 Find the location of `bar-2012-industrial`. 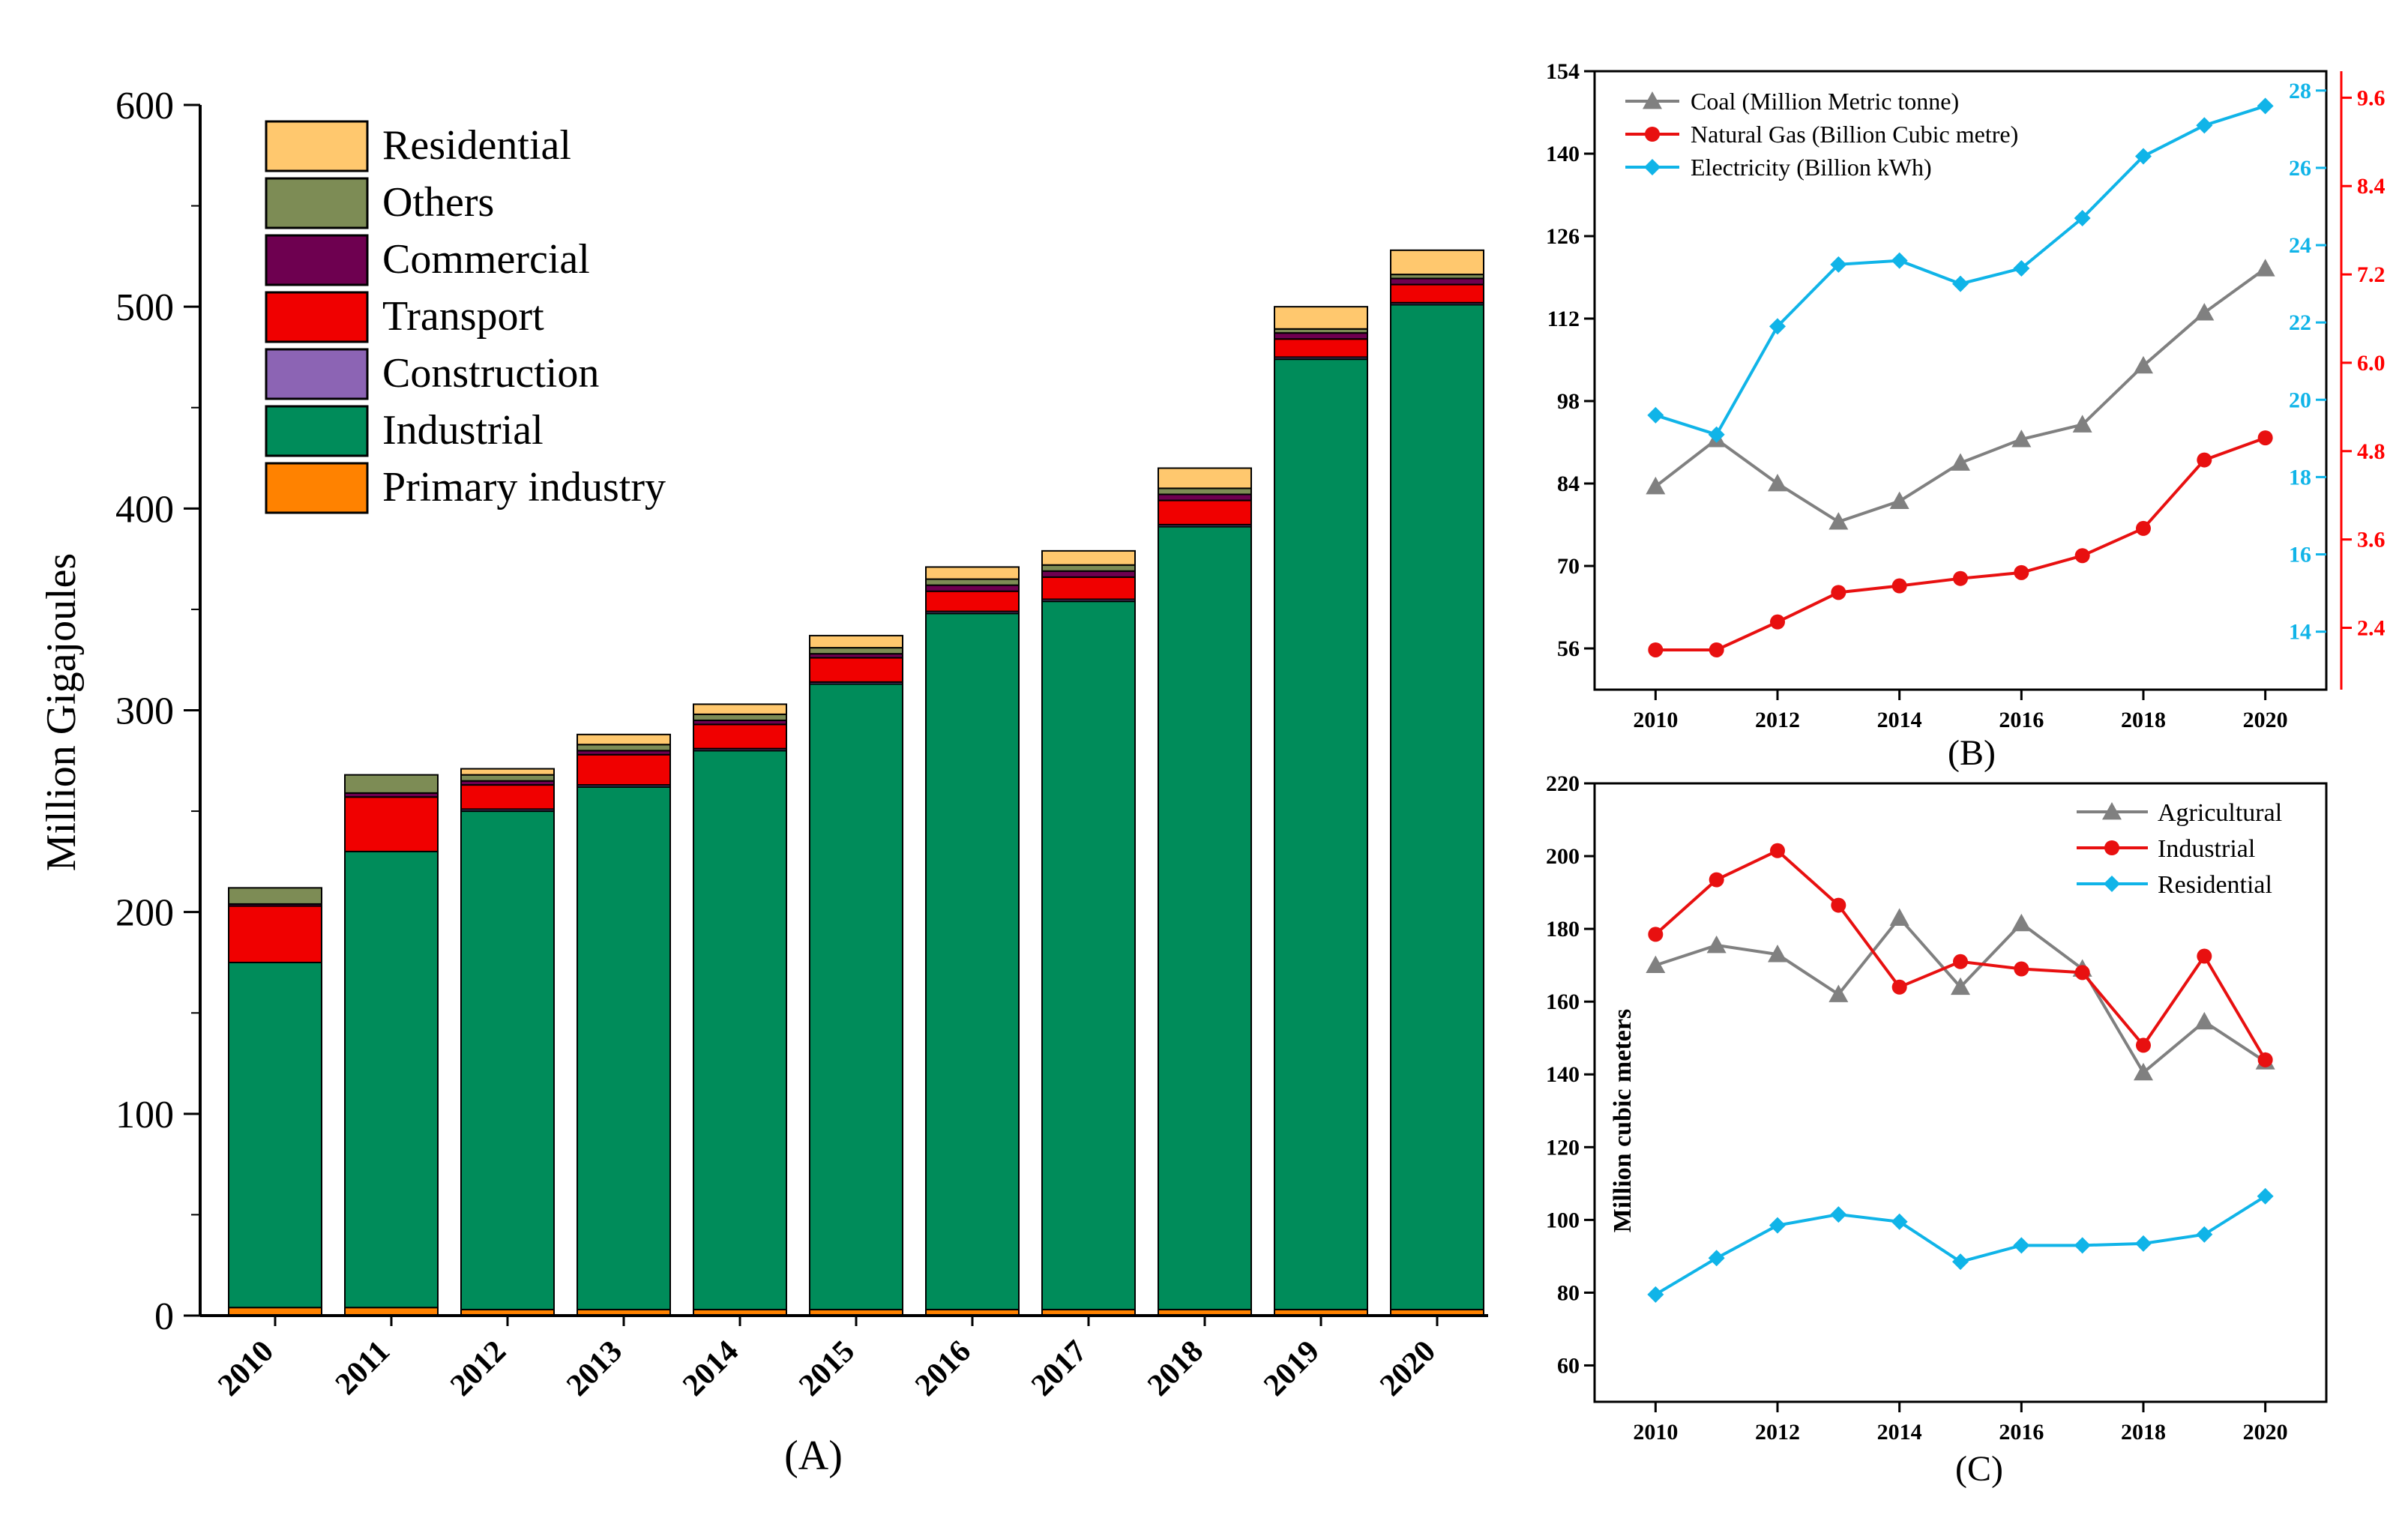

bar-2012-industrial is located at coordinates (507, 1060).